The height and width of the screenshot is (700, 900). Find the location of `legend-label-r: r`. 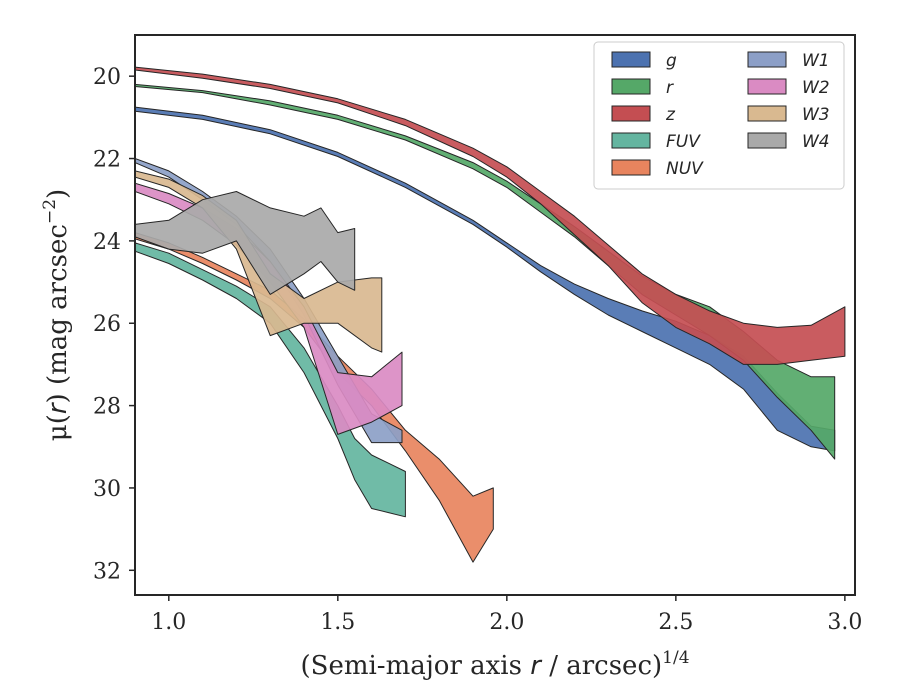

legend-label-r: r is located at coordinates (670, 88).